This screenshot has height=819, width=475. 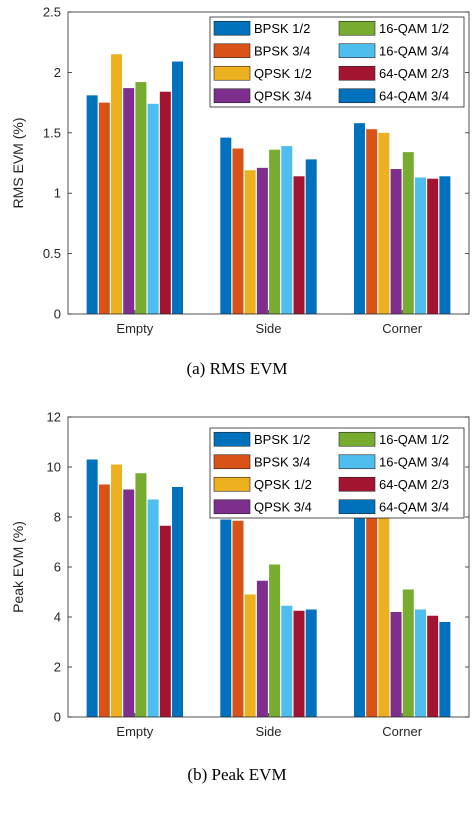 What do you see at coordinates (57, 193) in the screenshot?
I see `y-tick-label: 1` at bounding box center [57, 193].